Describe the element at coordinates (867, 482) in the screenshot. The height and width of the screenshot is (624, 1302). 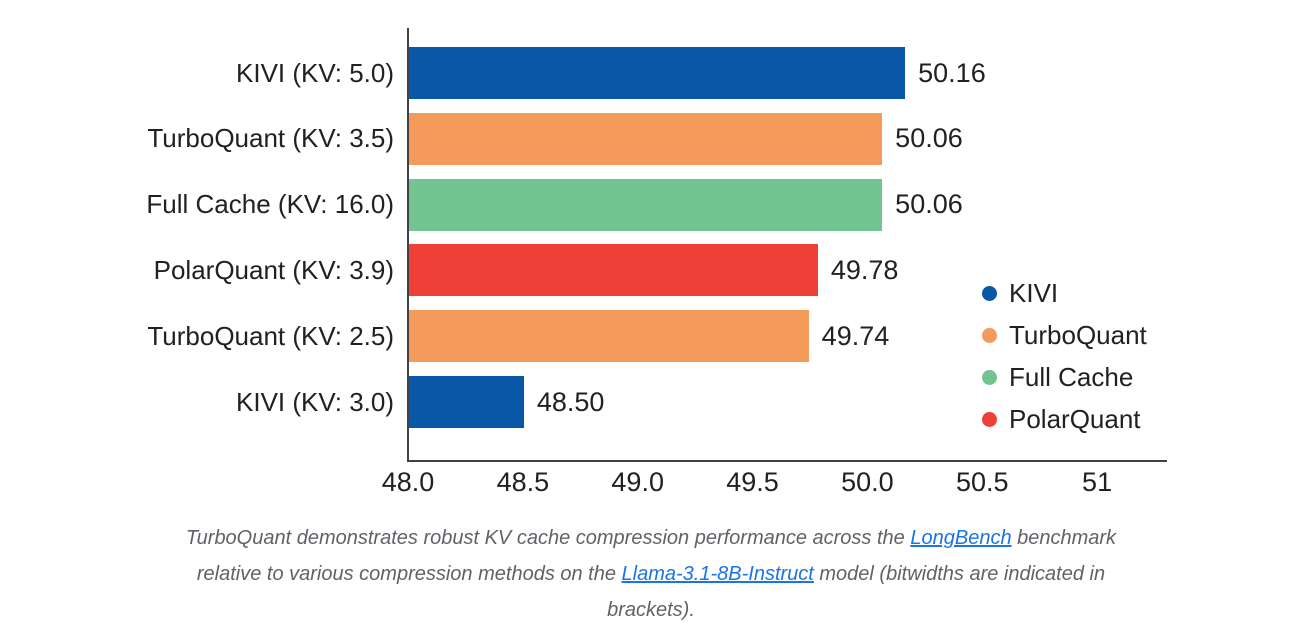
I see `x-tick-label: 50.0` at that location.